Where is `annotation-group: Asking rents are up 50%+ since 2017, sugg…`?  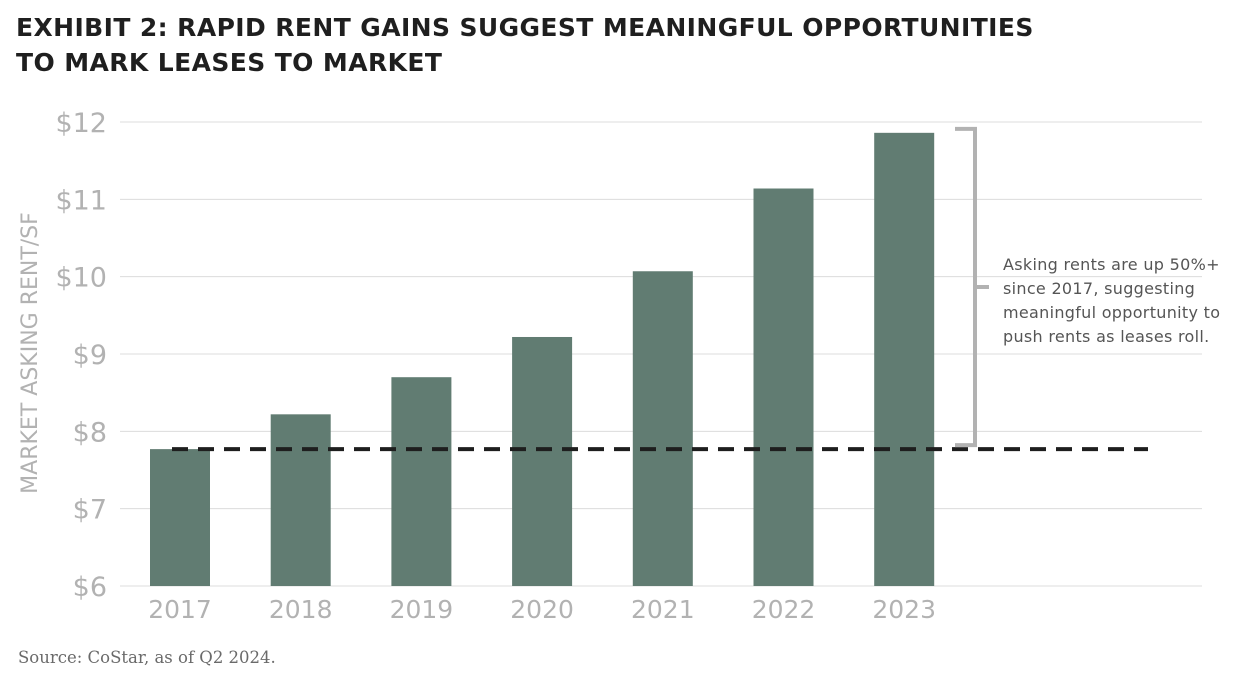
annotation-group: Asking rents are up 50%+ since 2017, sugg… is located at coordinates (1087, 287).